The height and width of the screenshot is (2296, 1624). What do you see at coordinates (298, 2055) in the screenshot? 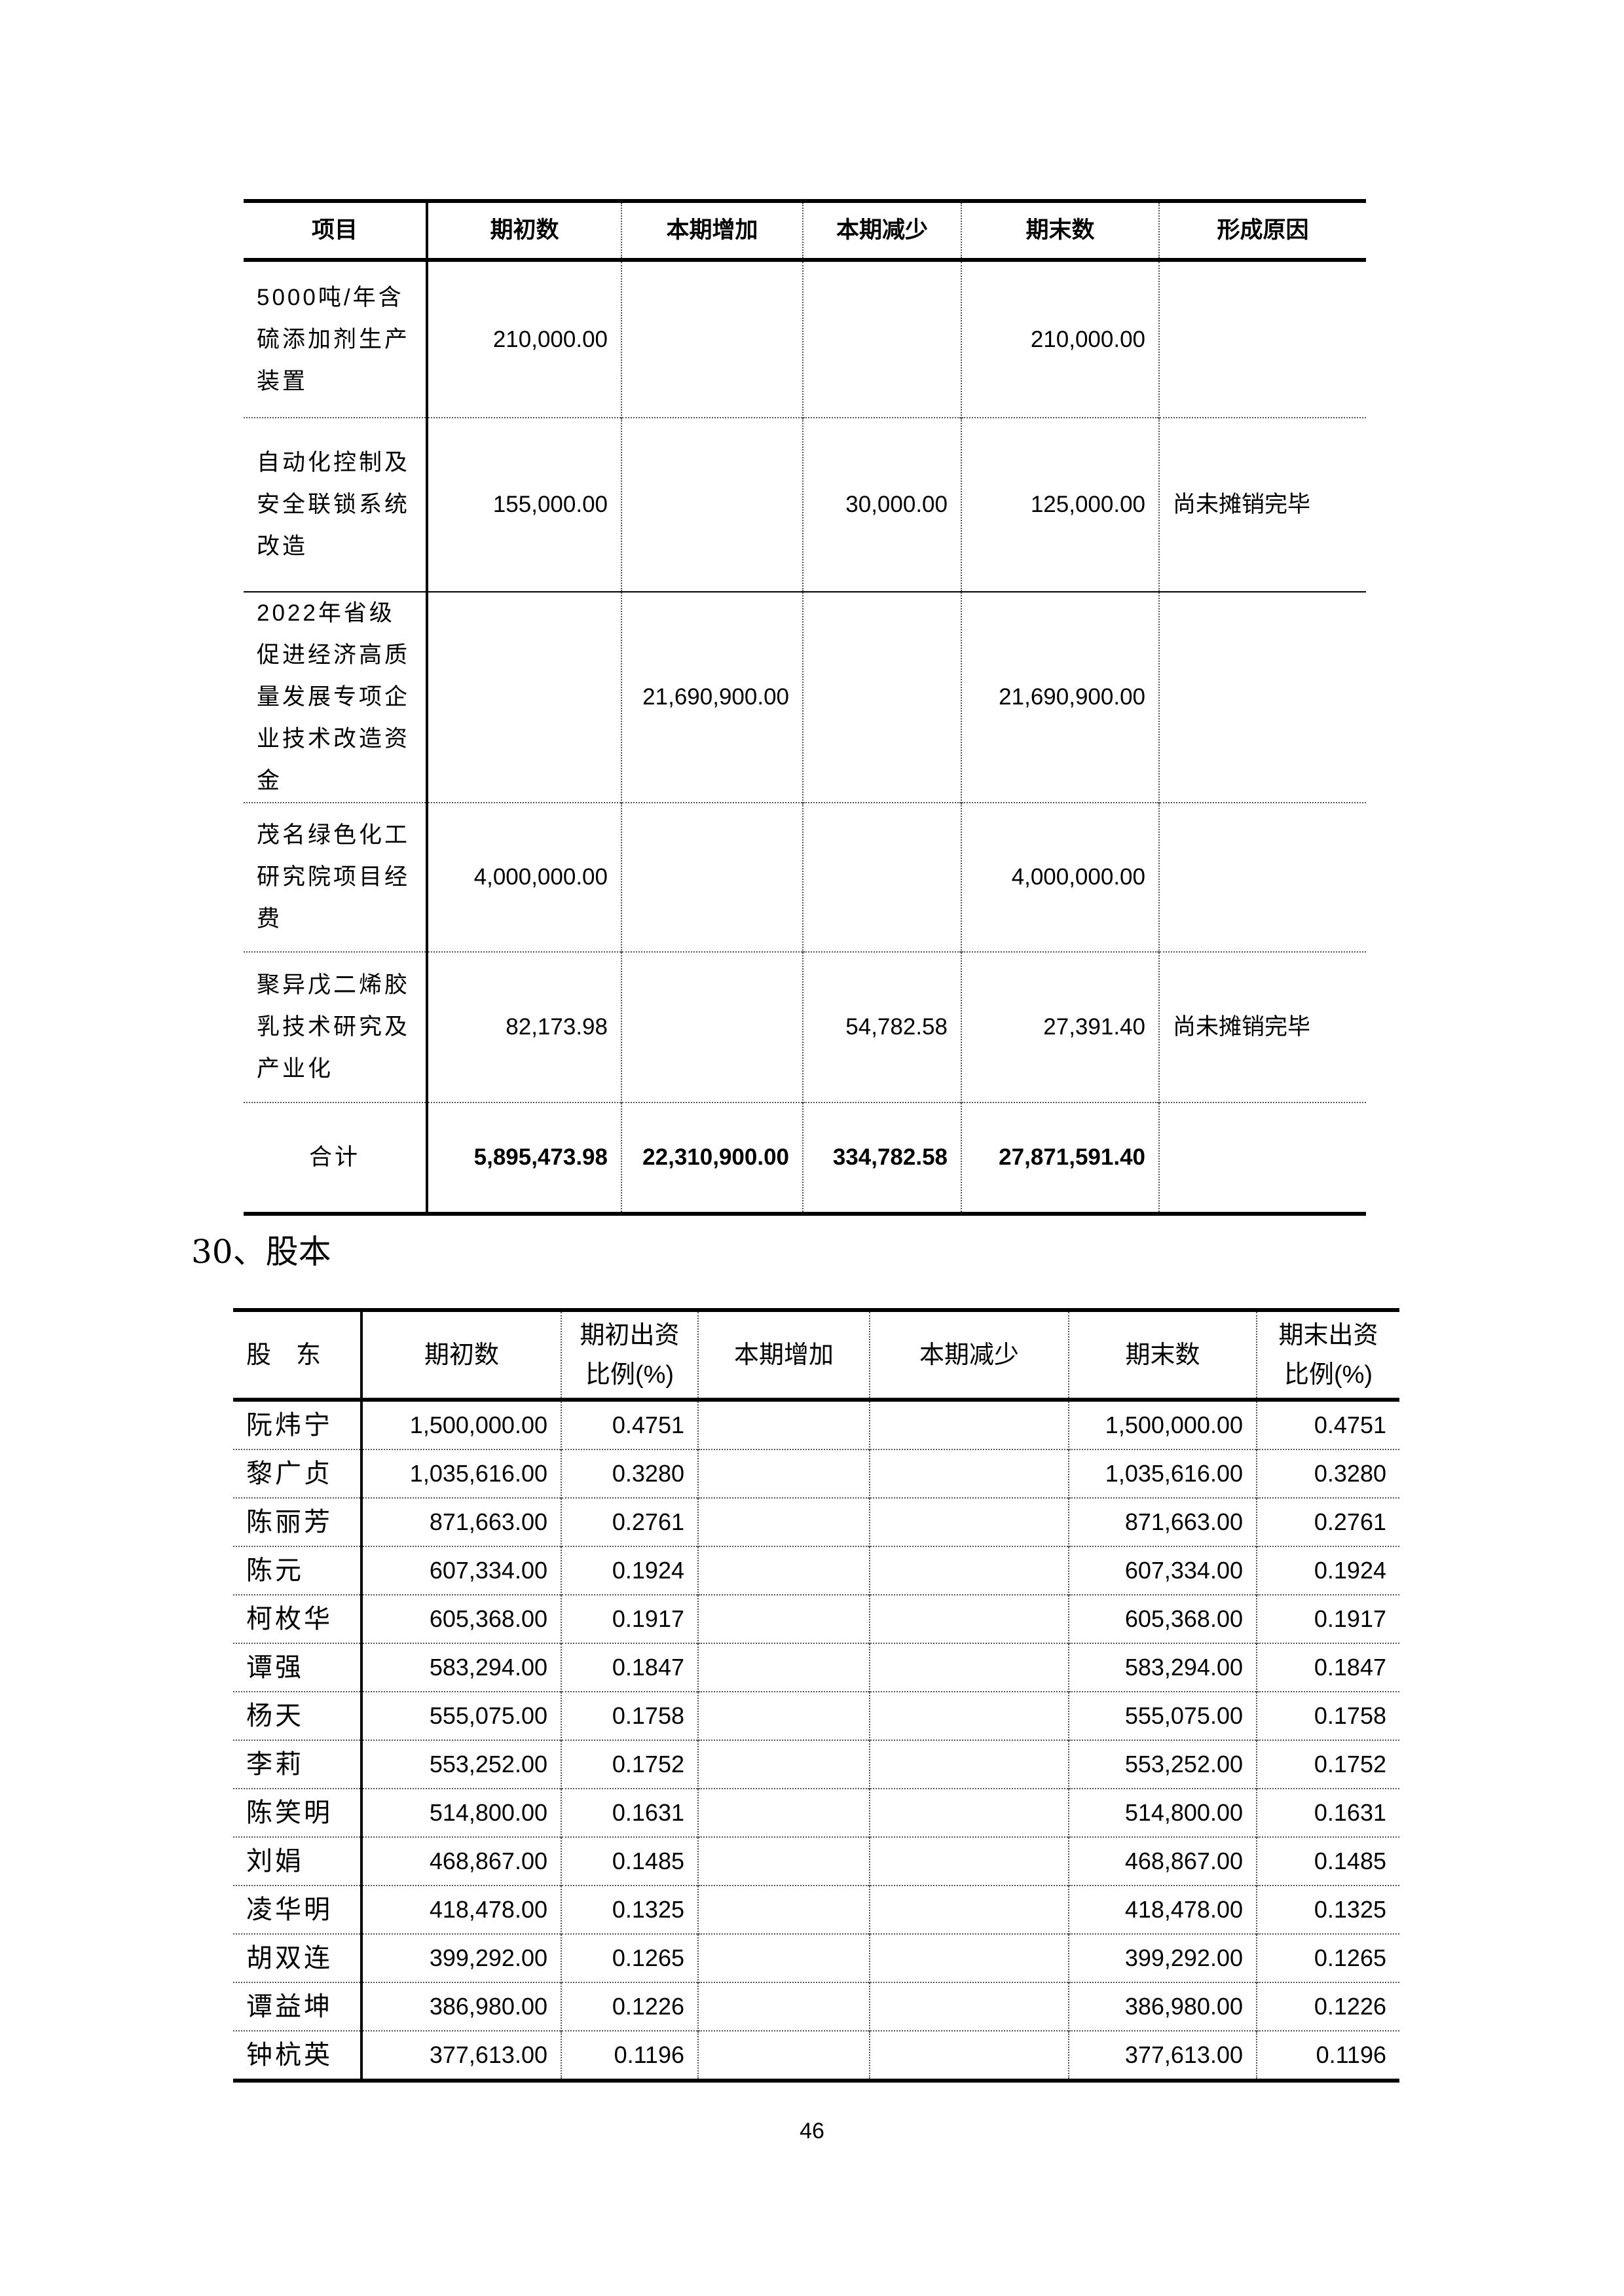
I see `cell-name: 钟杭英` at bounding box center [298, 2055].